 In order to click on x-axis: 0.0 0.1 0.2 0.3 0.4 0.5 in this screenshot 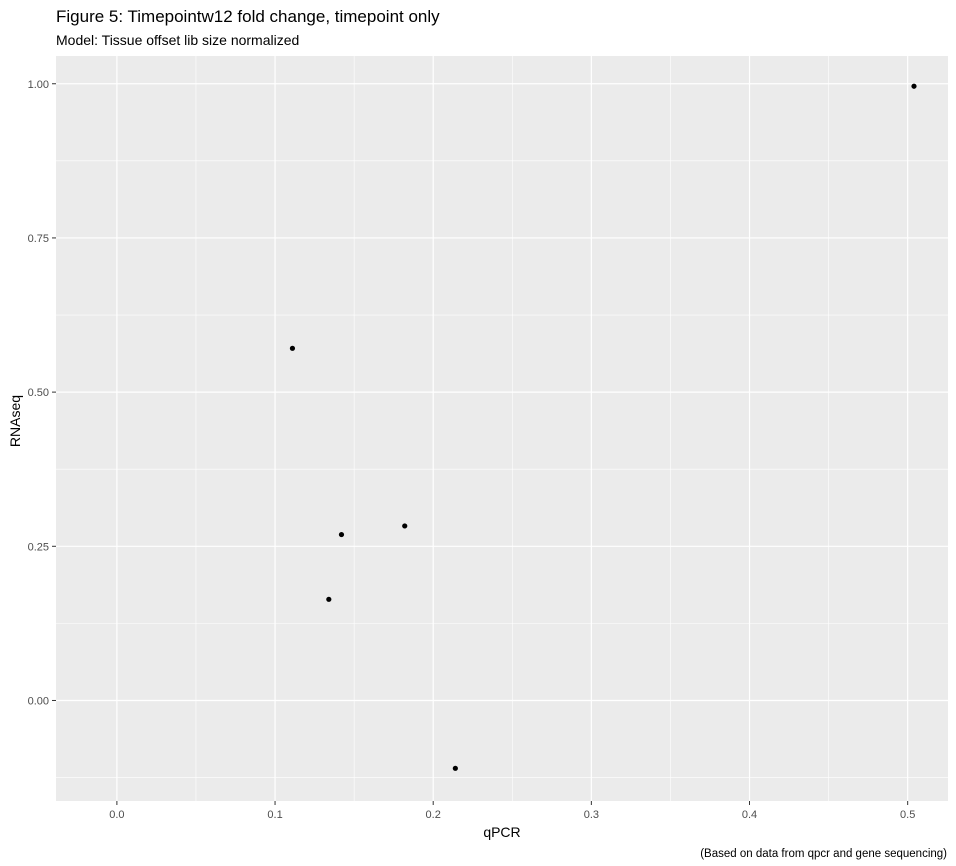, I will do `click(512, 811)`.